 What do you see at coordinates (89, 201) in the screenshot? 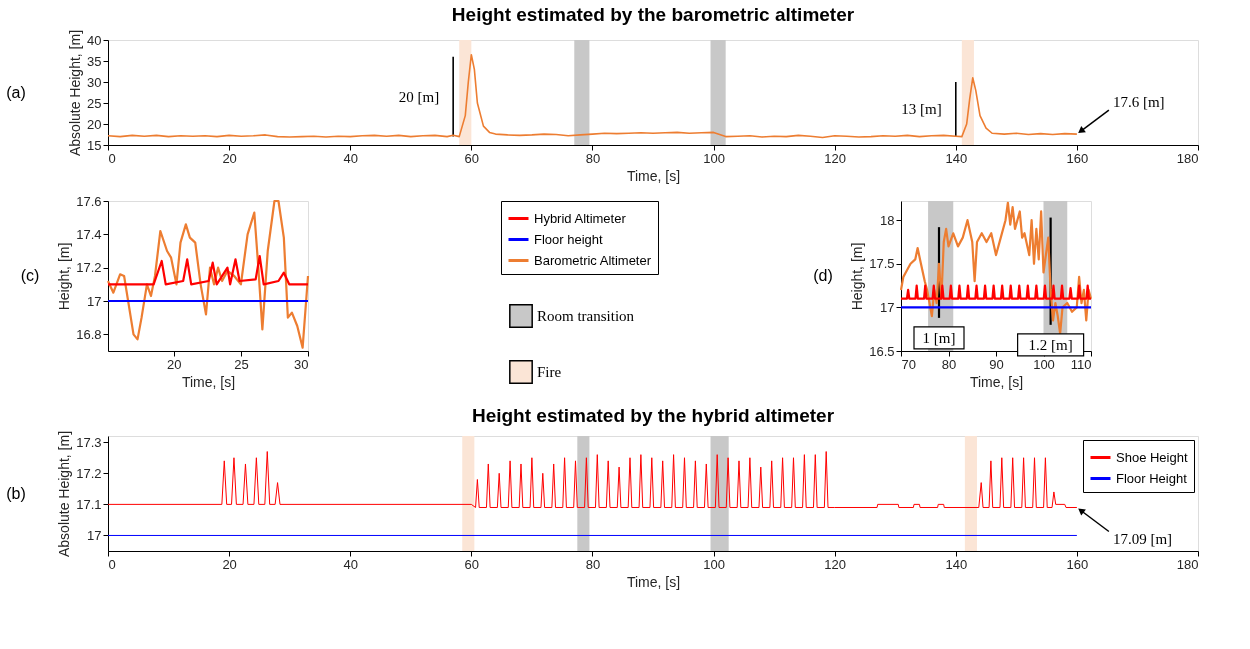
I see `y-tick-label: 17.6` at bounding box center [89, 201].